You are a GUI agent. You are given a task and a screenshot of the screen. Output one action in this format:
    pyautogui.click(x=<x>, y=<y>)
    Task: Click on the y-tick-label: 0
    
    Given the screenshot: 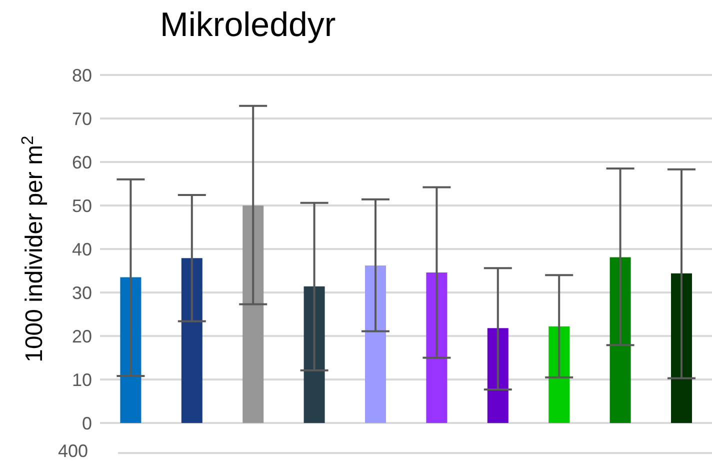 What is the action you would take?
    pyautogui.click(x=87, y=423)
    